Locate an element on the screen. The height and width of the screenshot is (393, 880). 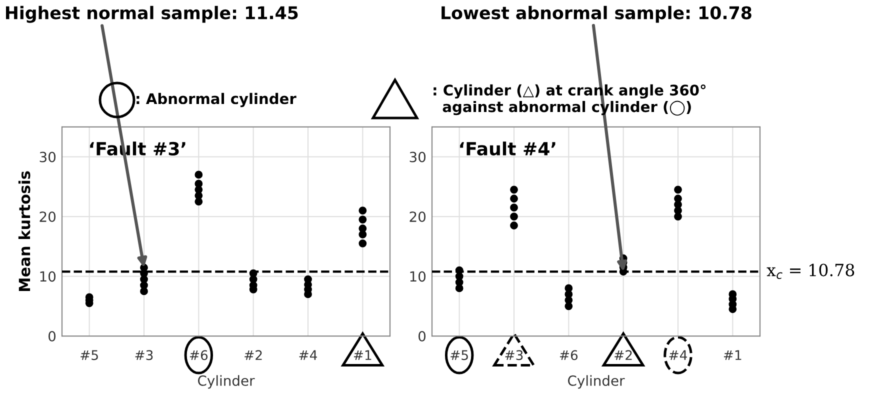
text: : Abnormal cylinder is located at coordinates (216, 100).